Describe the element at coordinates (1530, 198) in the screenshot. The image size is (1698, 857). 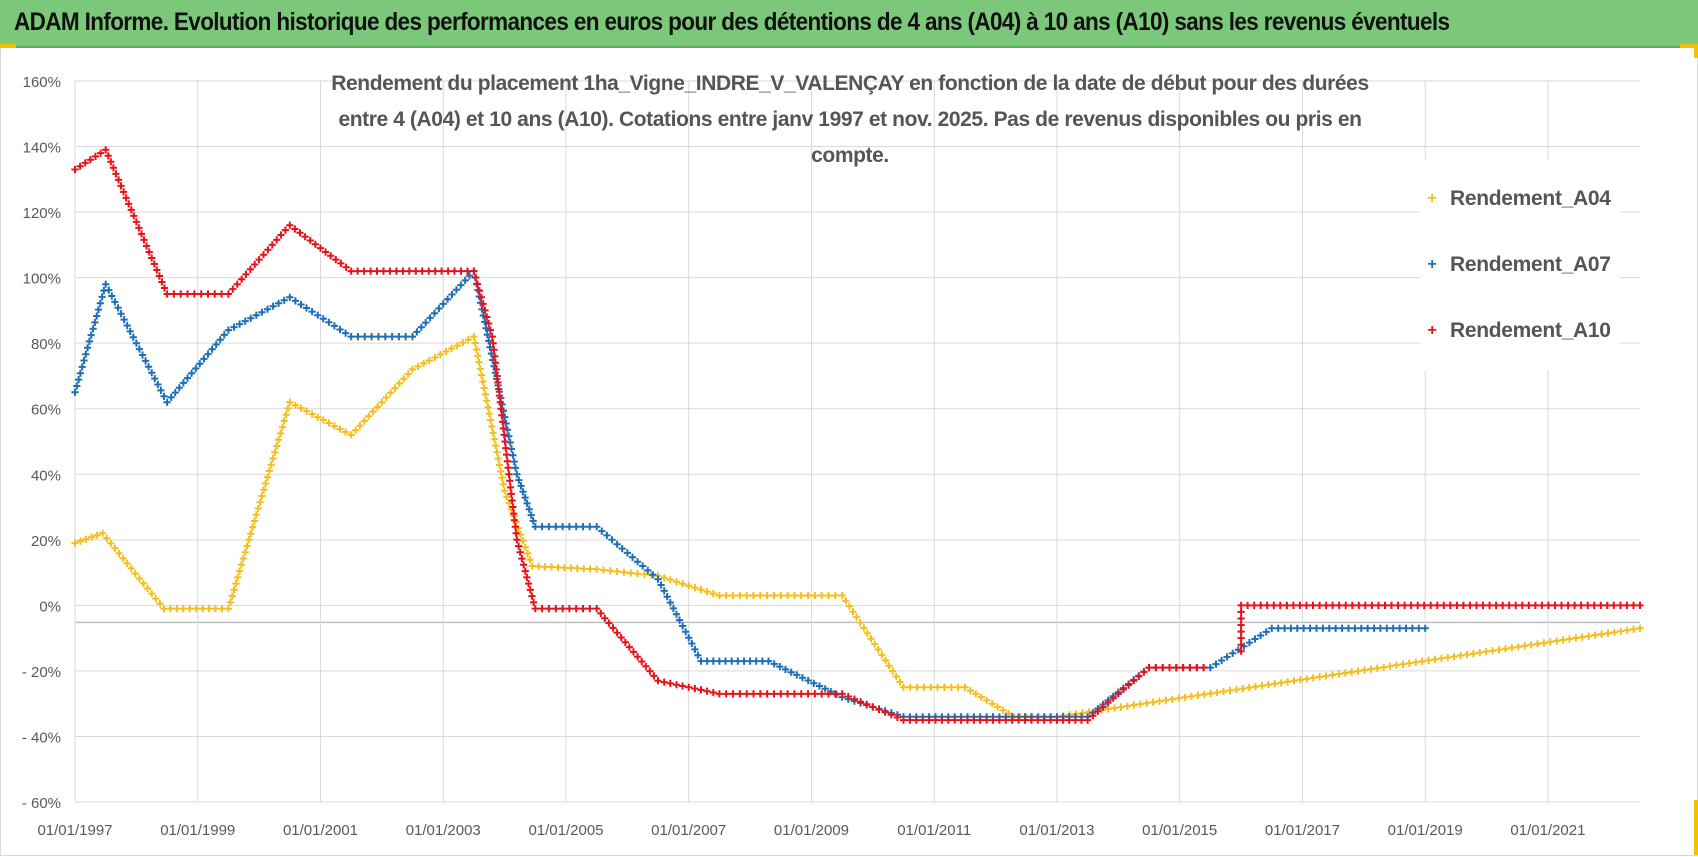
I see `legend-label-a04: Rendement_A04` at that location.